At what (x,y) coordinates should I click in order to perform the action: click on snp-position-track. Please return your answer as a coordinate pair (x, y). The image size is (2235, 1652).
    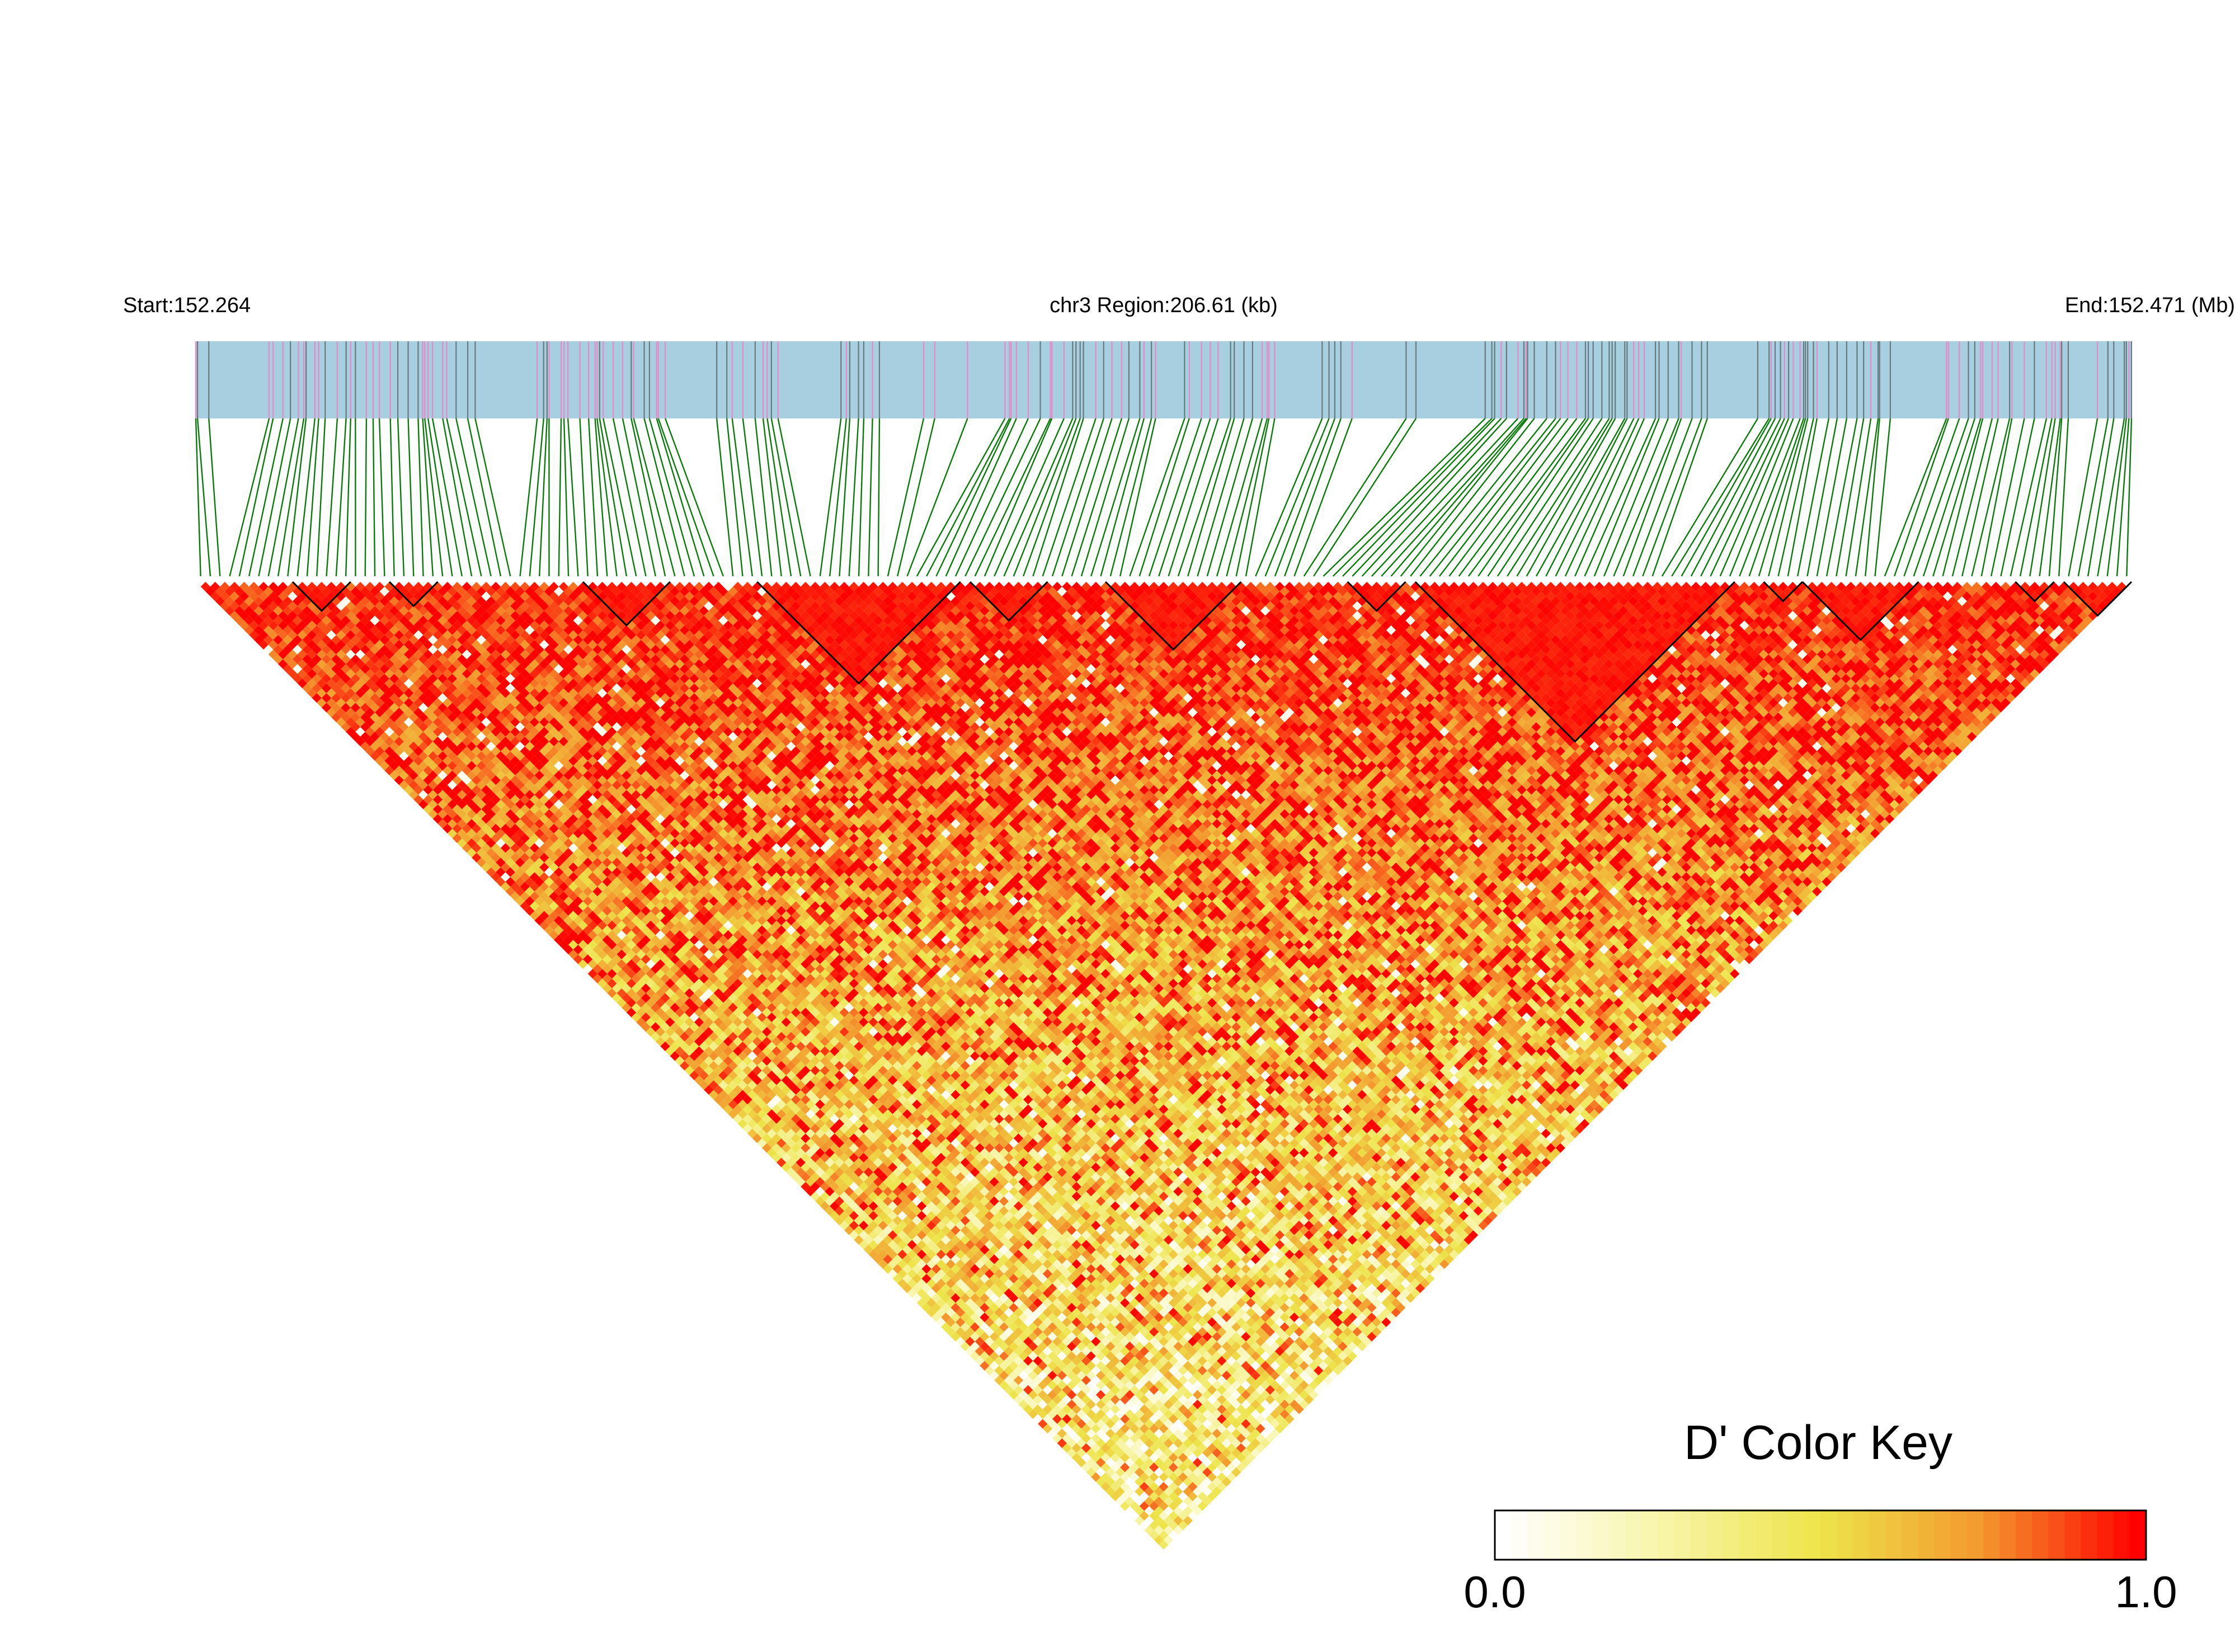
    Looking at the image, I should click on (1164, 379).